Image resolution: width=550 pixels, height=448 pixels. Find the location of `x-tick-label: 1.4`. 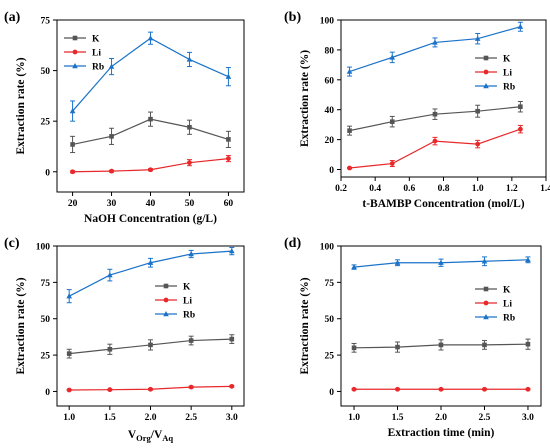

x-tick-label: 1.4 is located at coordinates (545, 189).